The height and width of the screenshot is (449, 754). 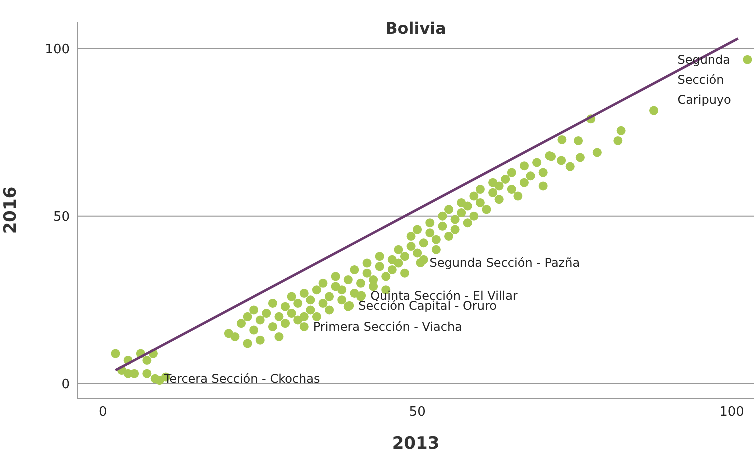 What do you see at coordinates (387, 327) in the screenshot?
I see `annotation: Primera Sección - Viacha` at bounding box center [387, 327].